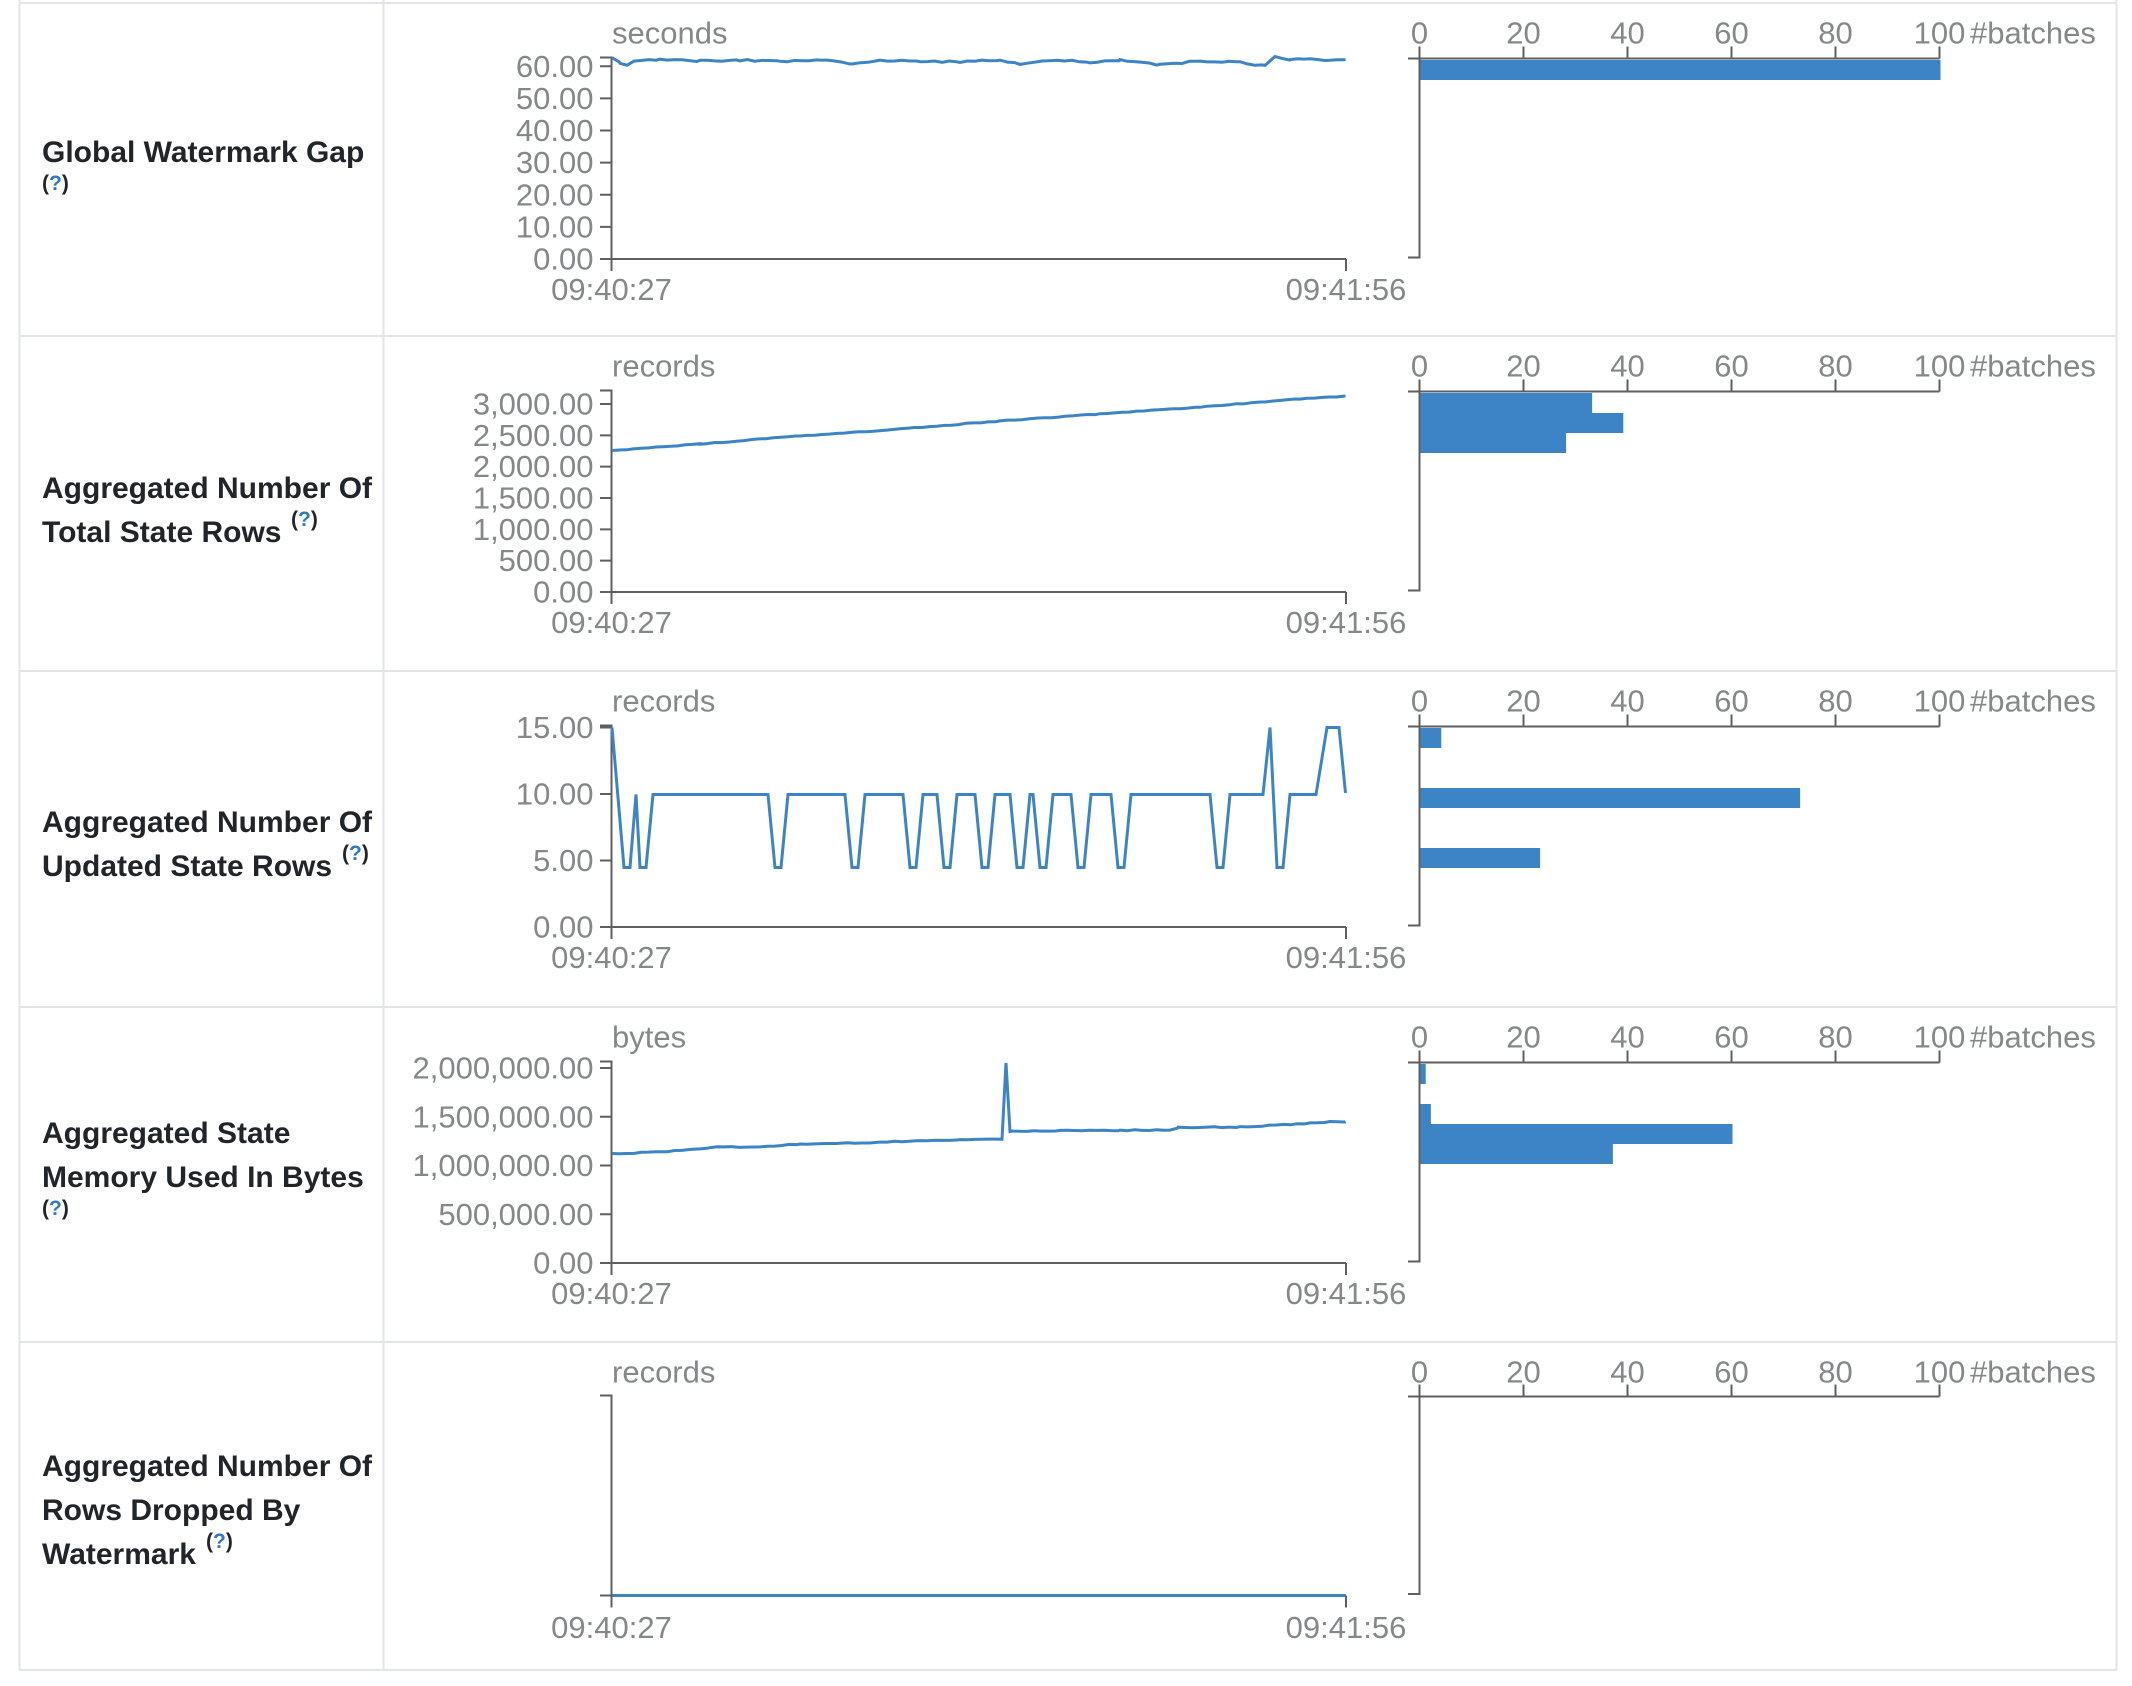  I want to click on svg-text: 20.00, so click(555, 194).